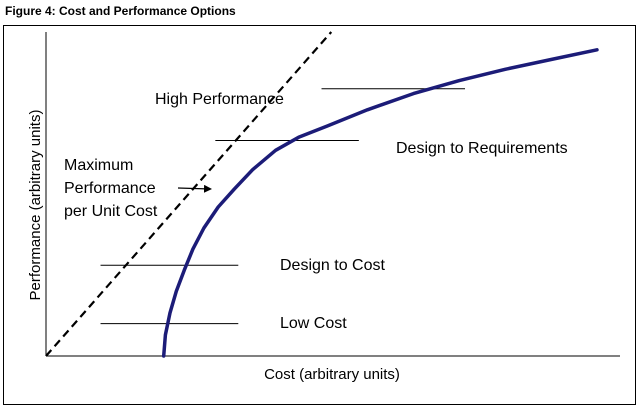 Image resolution: width=640 pixels, height=410 pixels. Describe the element at coordinates (332, 374) in the screenshot. I see `x-axis-label: Cost (arbitrary units)` at that location.